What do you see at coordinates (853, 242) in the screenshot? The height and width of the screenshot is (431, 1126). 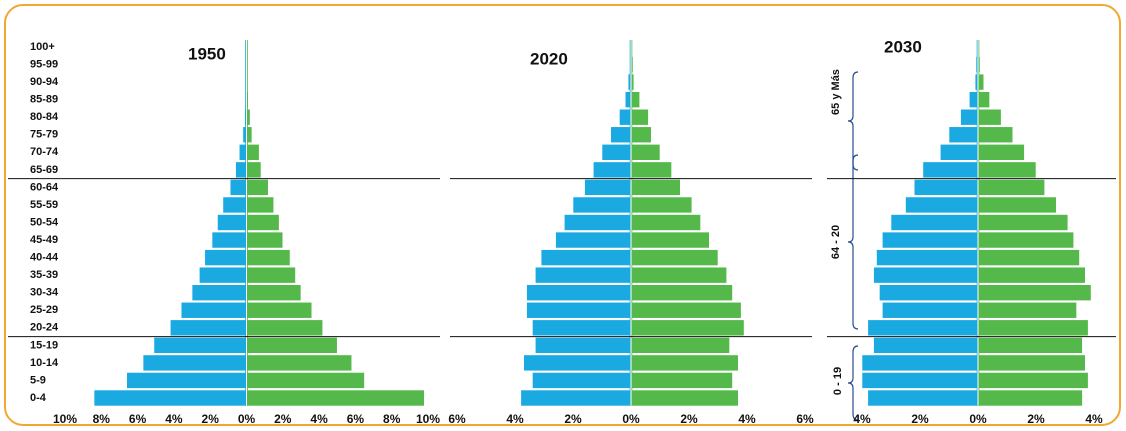 I see `brace` at bounding box center [853, 242].